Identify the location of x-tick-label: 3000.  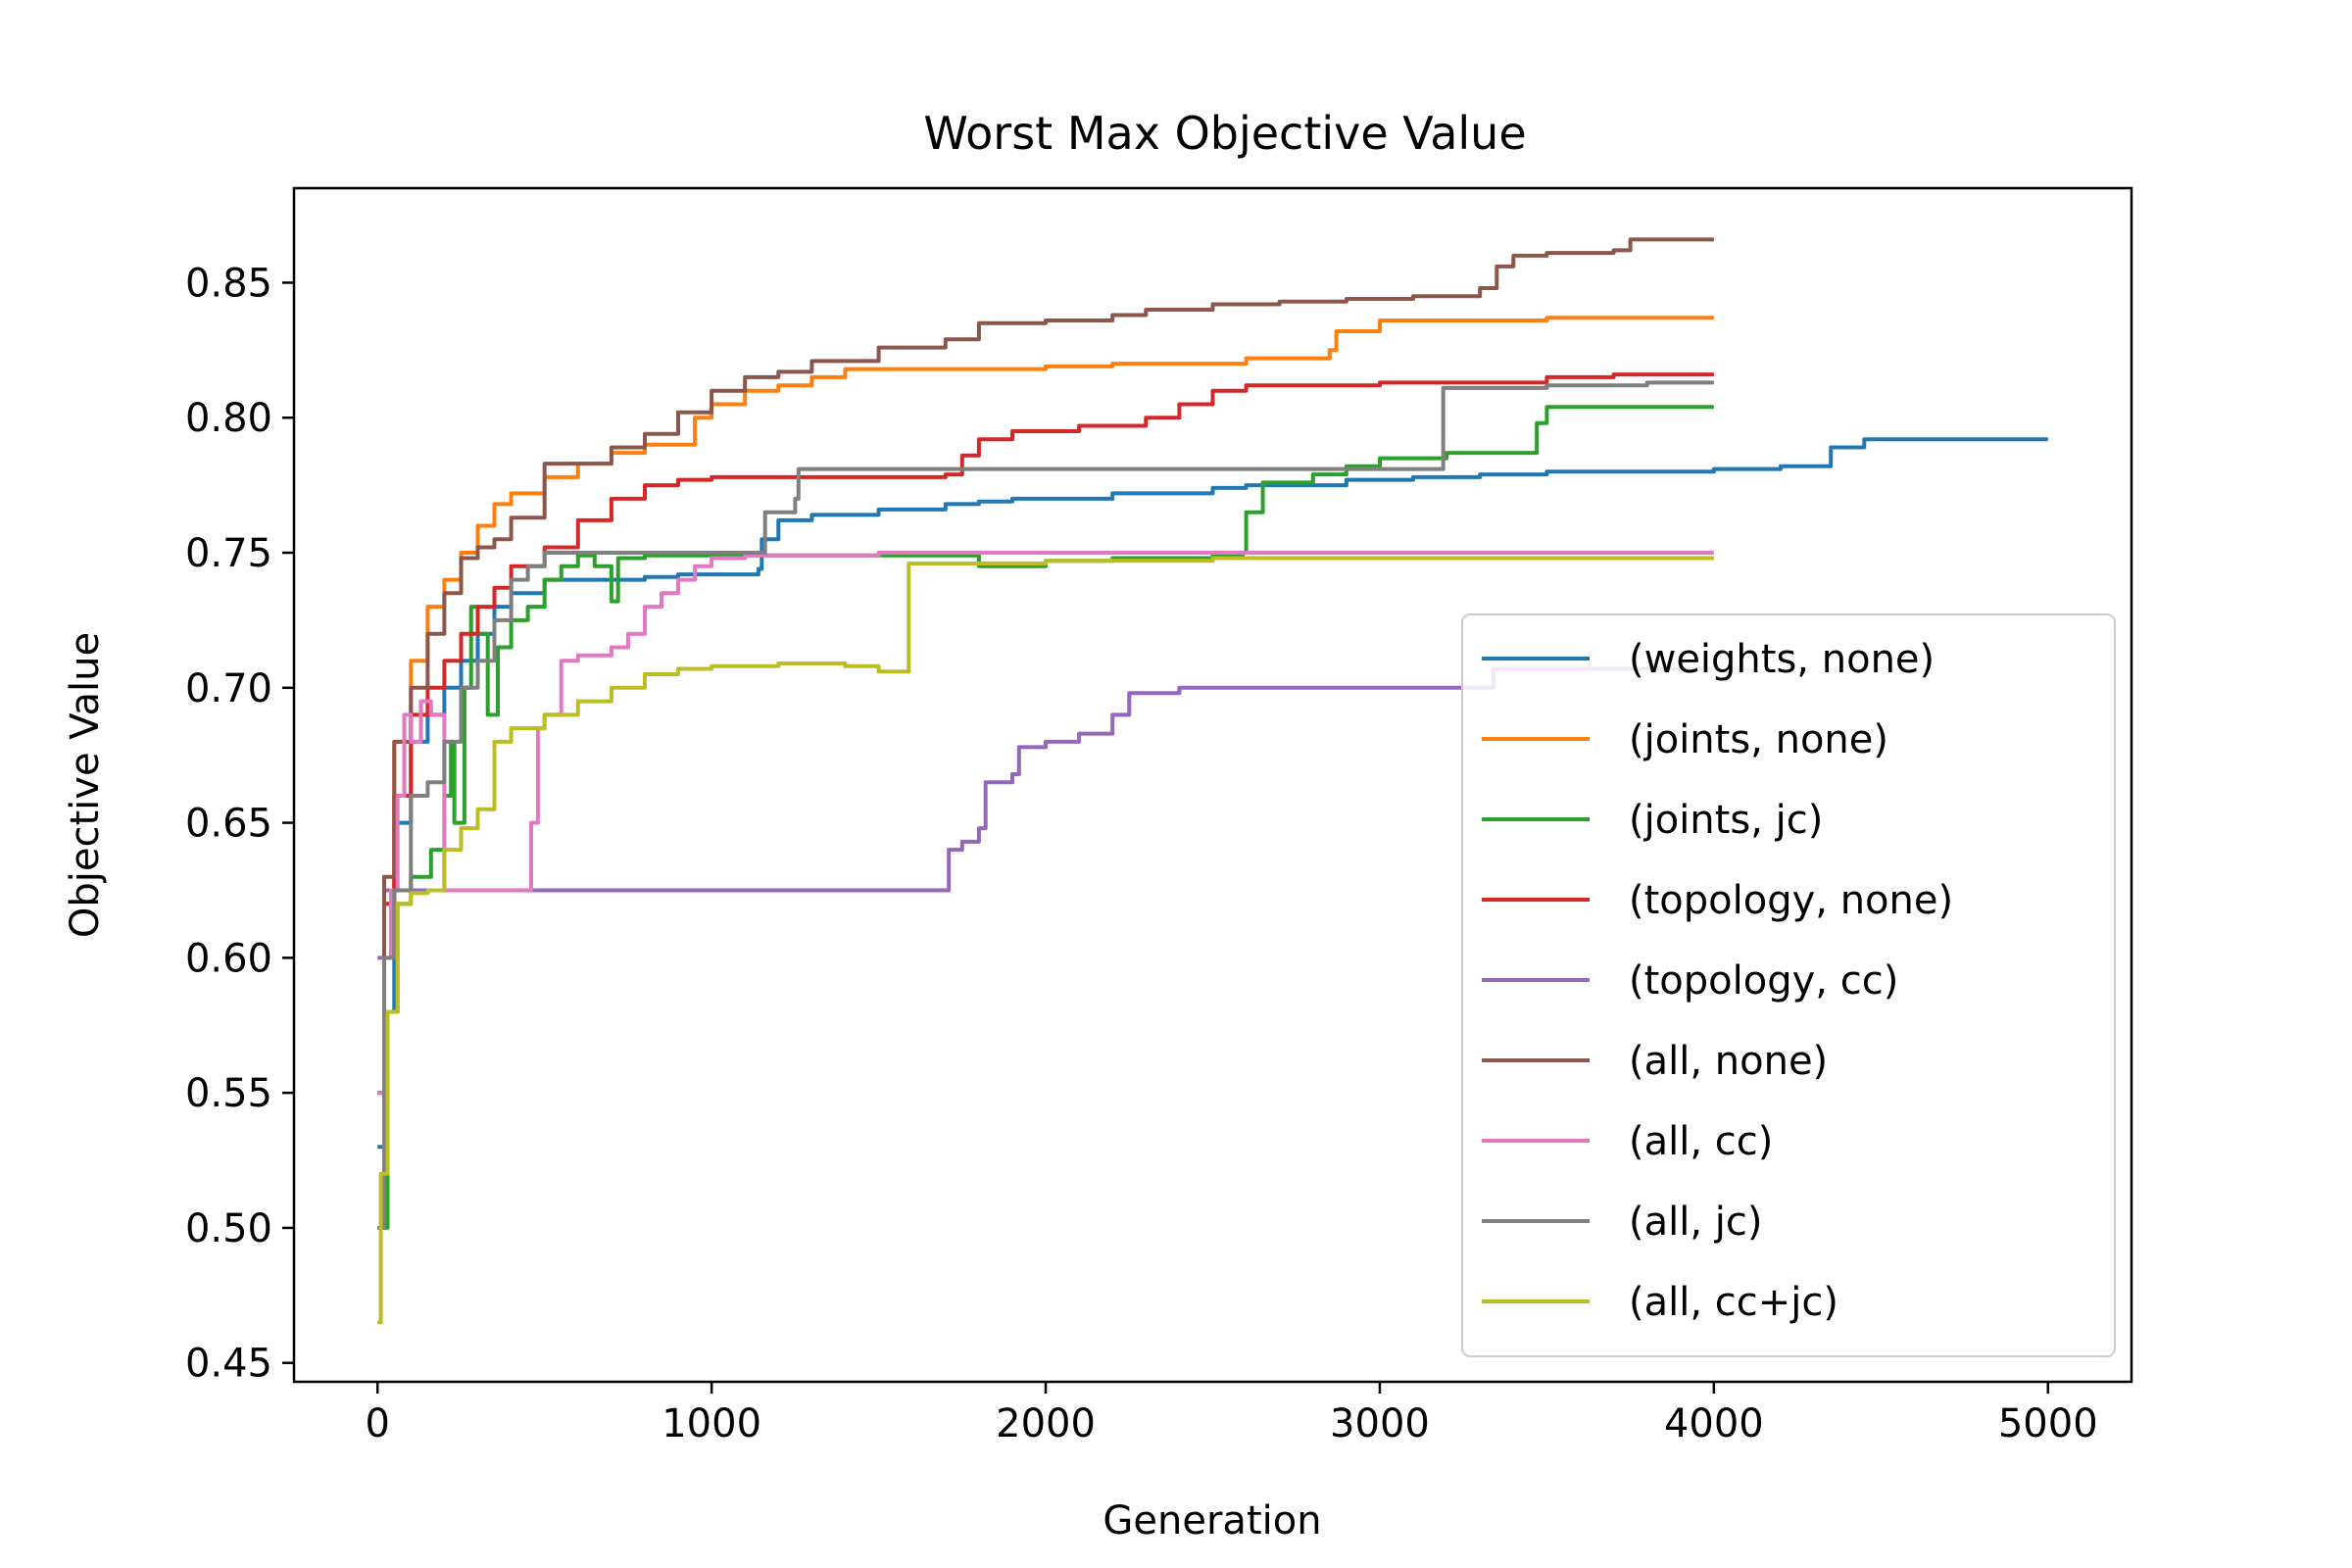
(1380, 1423).